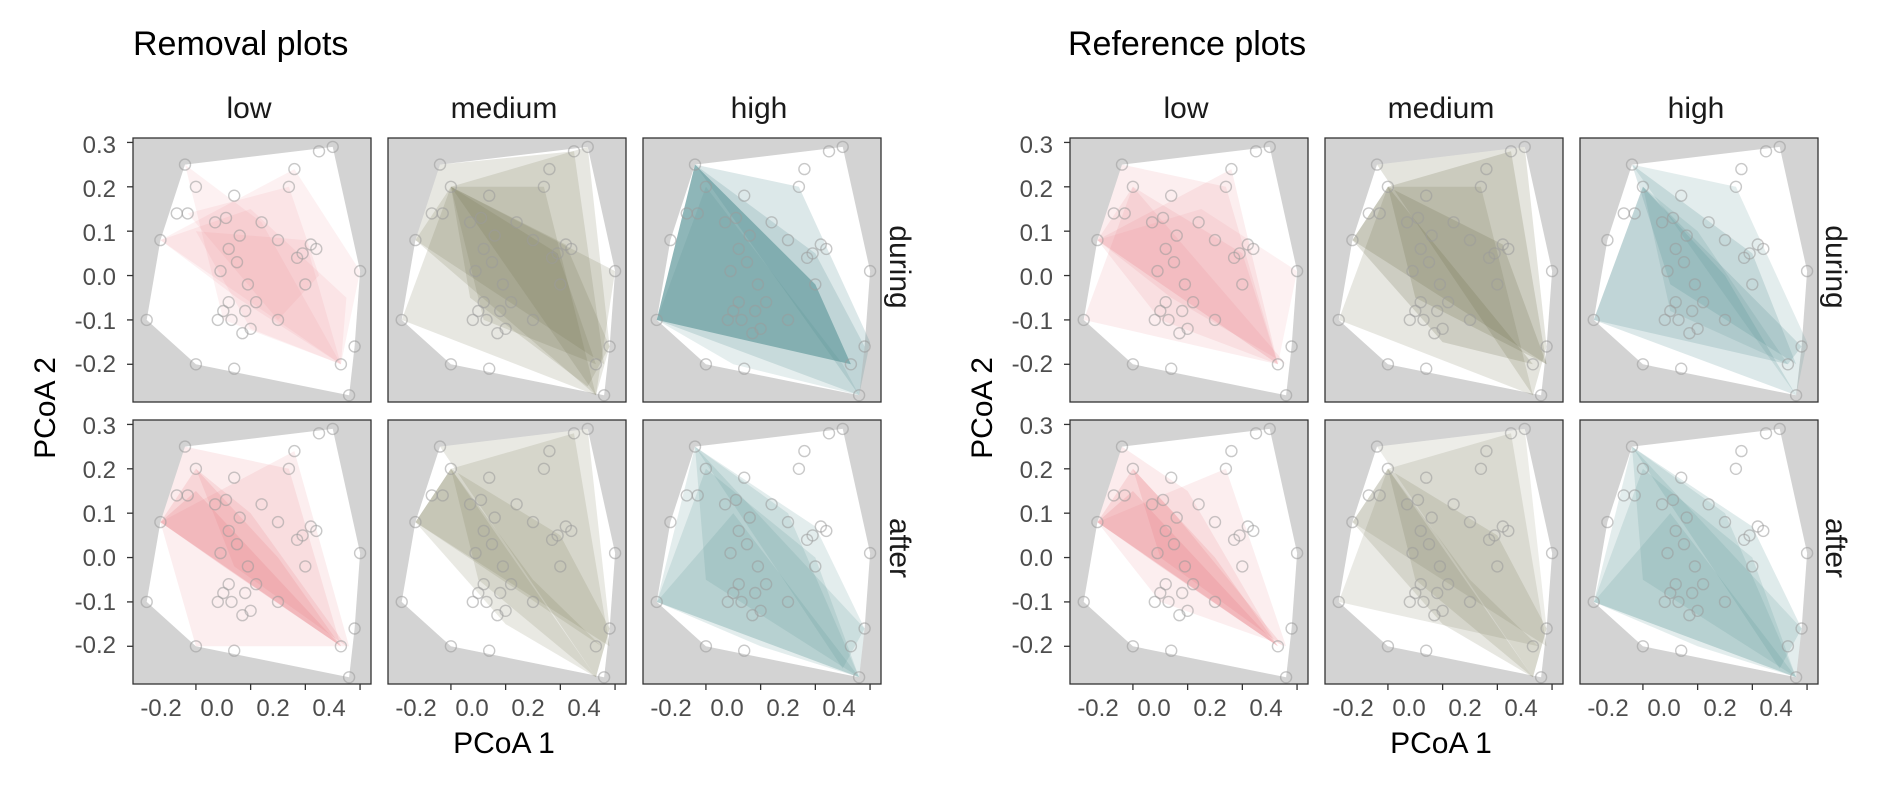 This screenshot has width=1889, height=787. What do you see at coordinates (507, 552) in the screenshot?
I see `panel-border` at bounding box center [507, 552].